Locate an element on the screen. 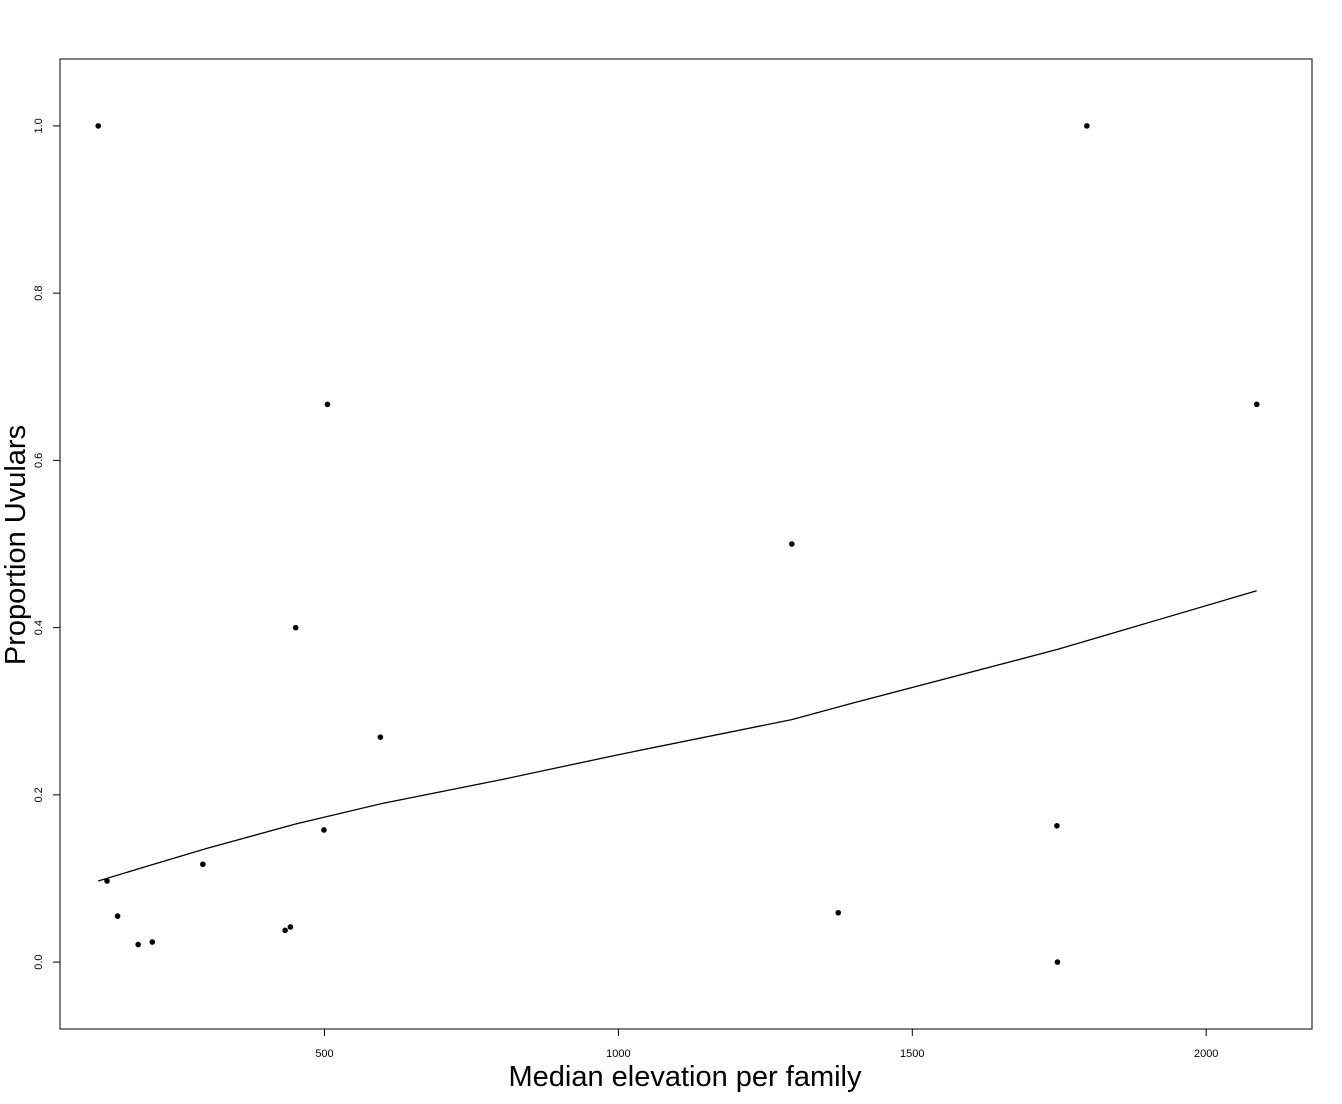  x-tick-label: 1000 is located at coordinates (618, 1054).